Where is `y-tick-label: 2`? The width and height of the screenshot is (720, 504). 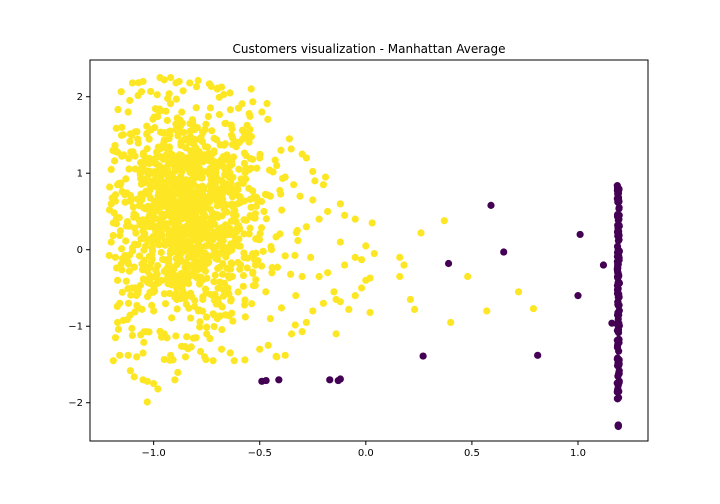 y-tick-label: 2 is located at coordinates (80, 97).